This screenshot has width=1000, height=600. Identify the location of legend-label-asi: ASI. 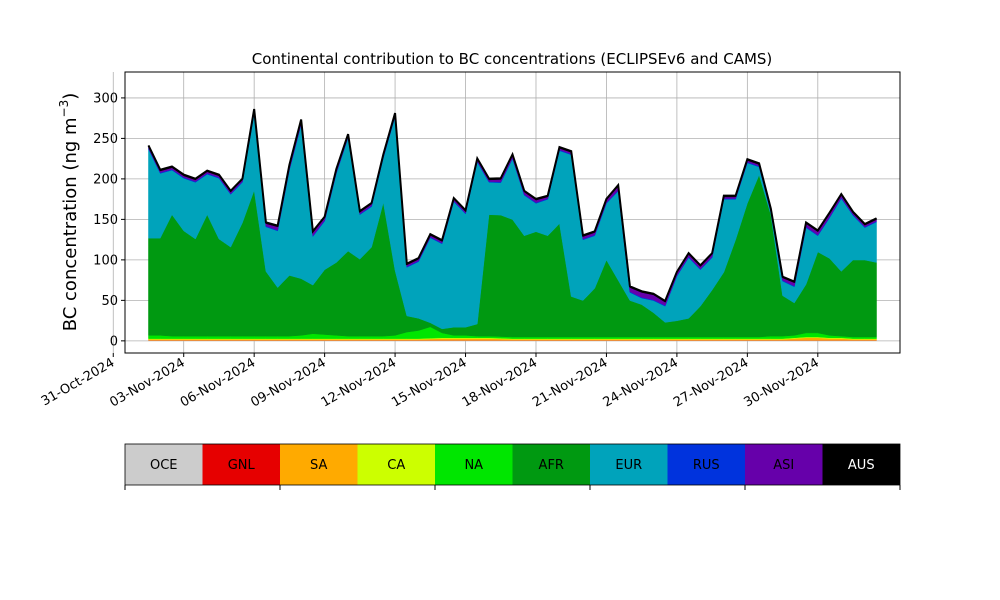
(783, 465).